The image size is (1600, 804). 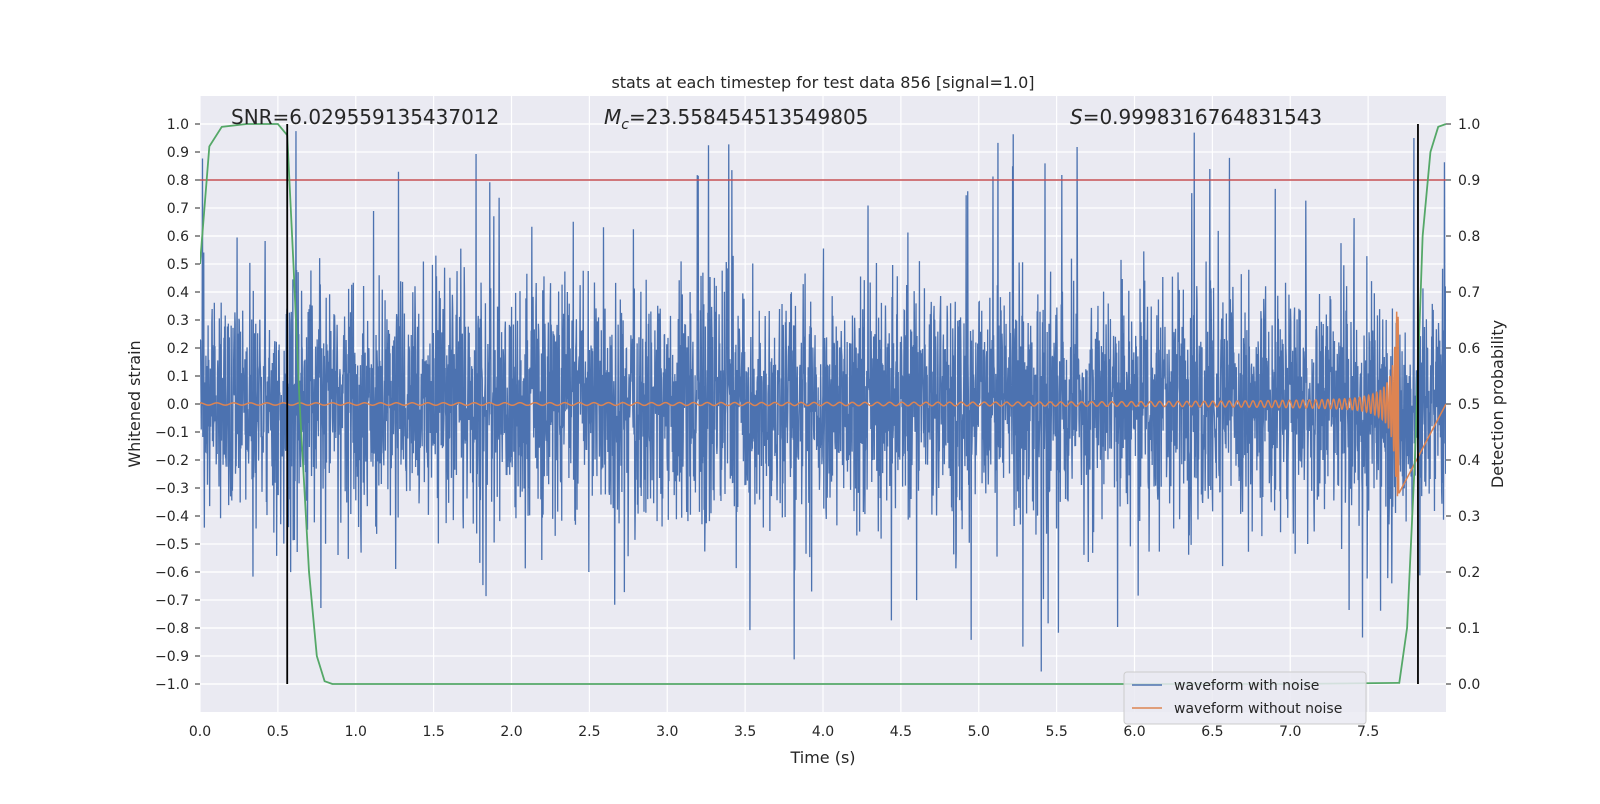 I want to click on y-tick-label: −0.4, so click(x=172, y=517).